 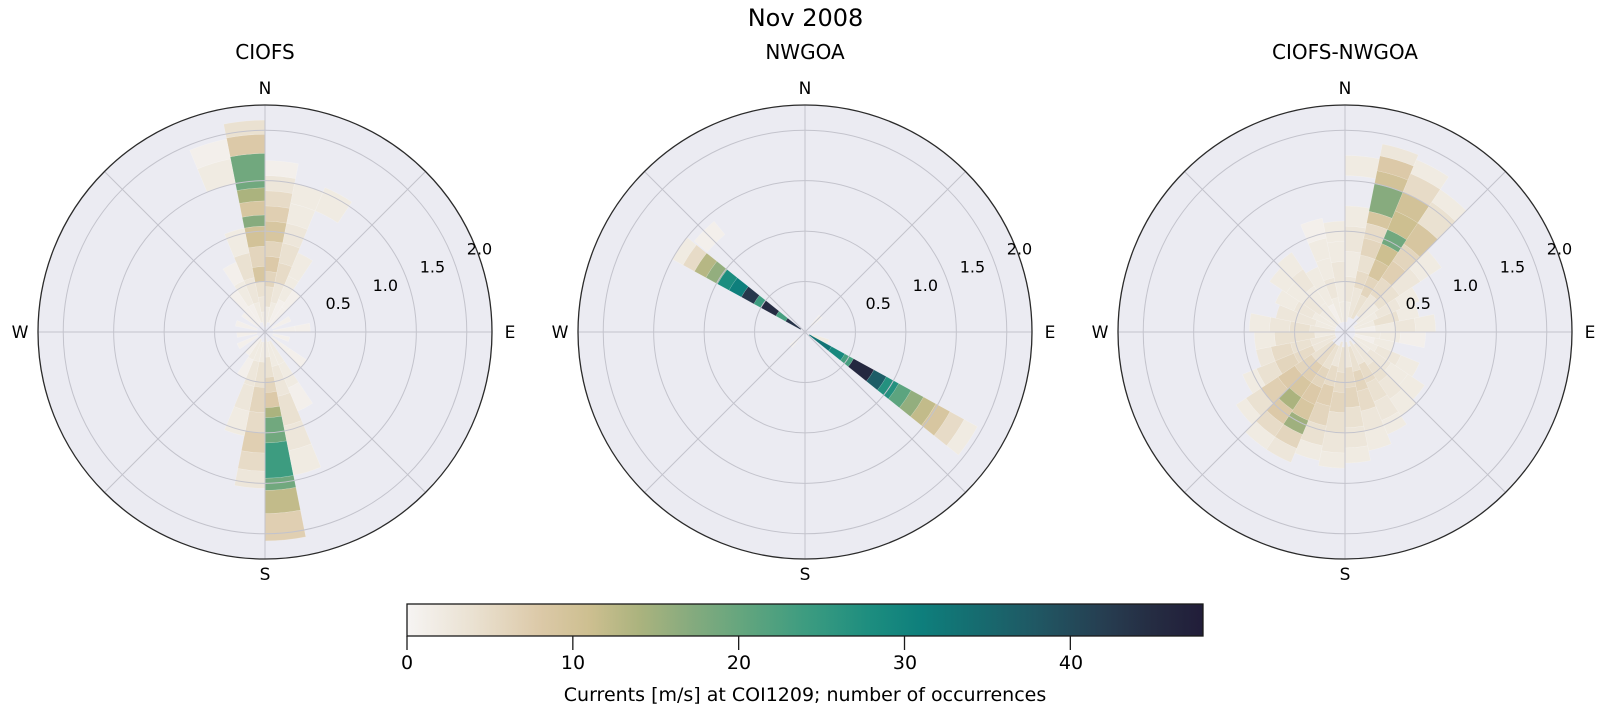 What do you see at coordinates (805, 52) in the screenshot?
I see `subplot-title-nwgoa: NWGOA` at bounding box center [805, 52].